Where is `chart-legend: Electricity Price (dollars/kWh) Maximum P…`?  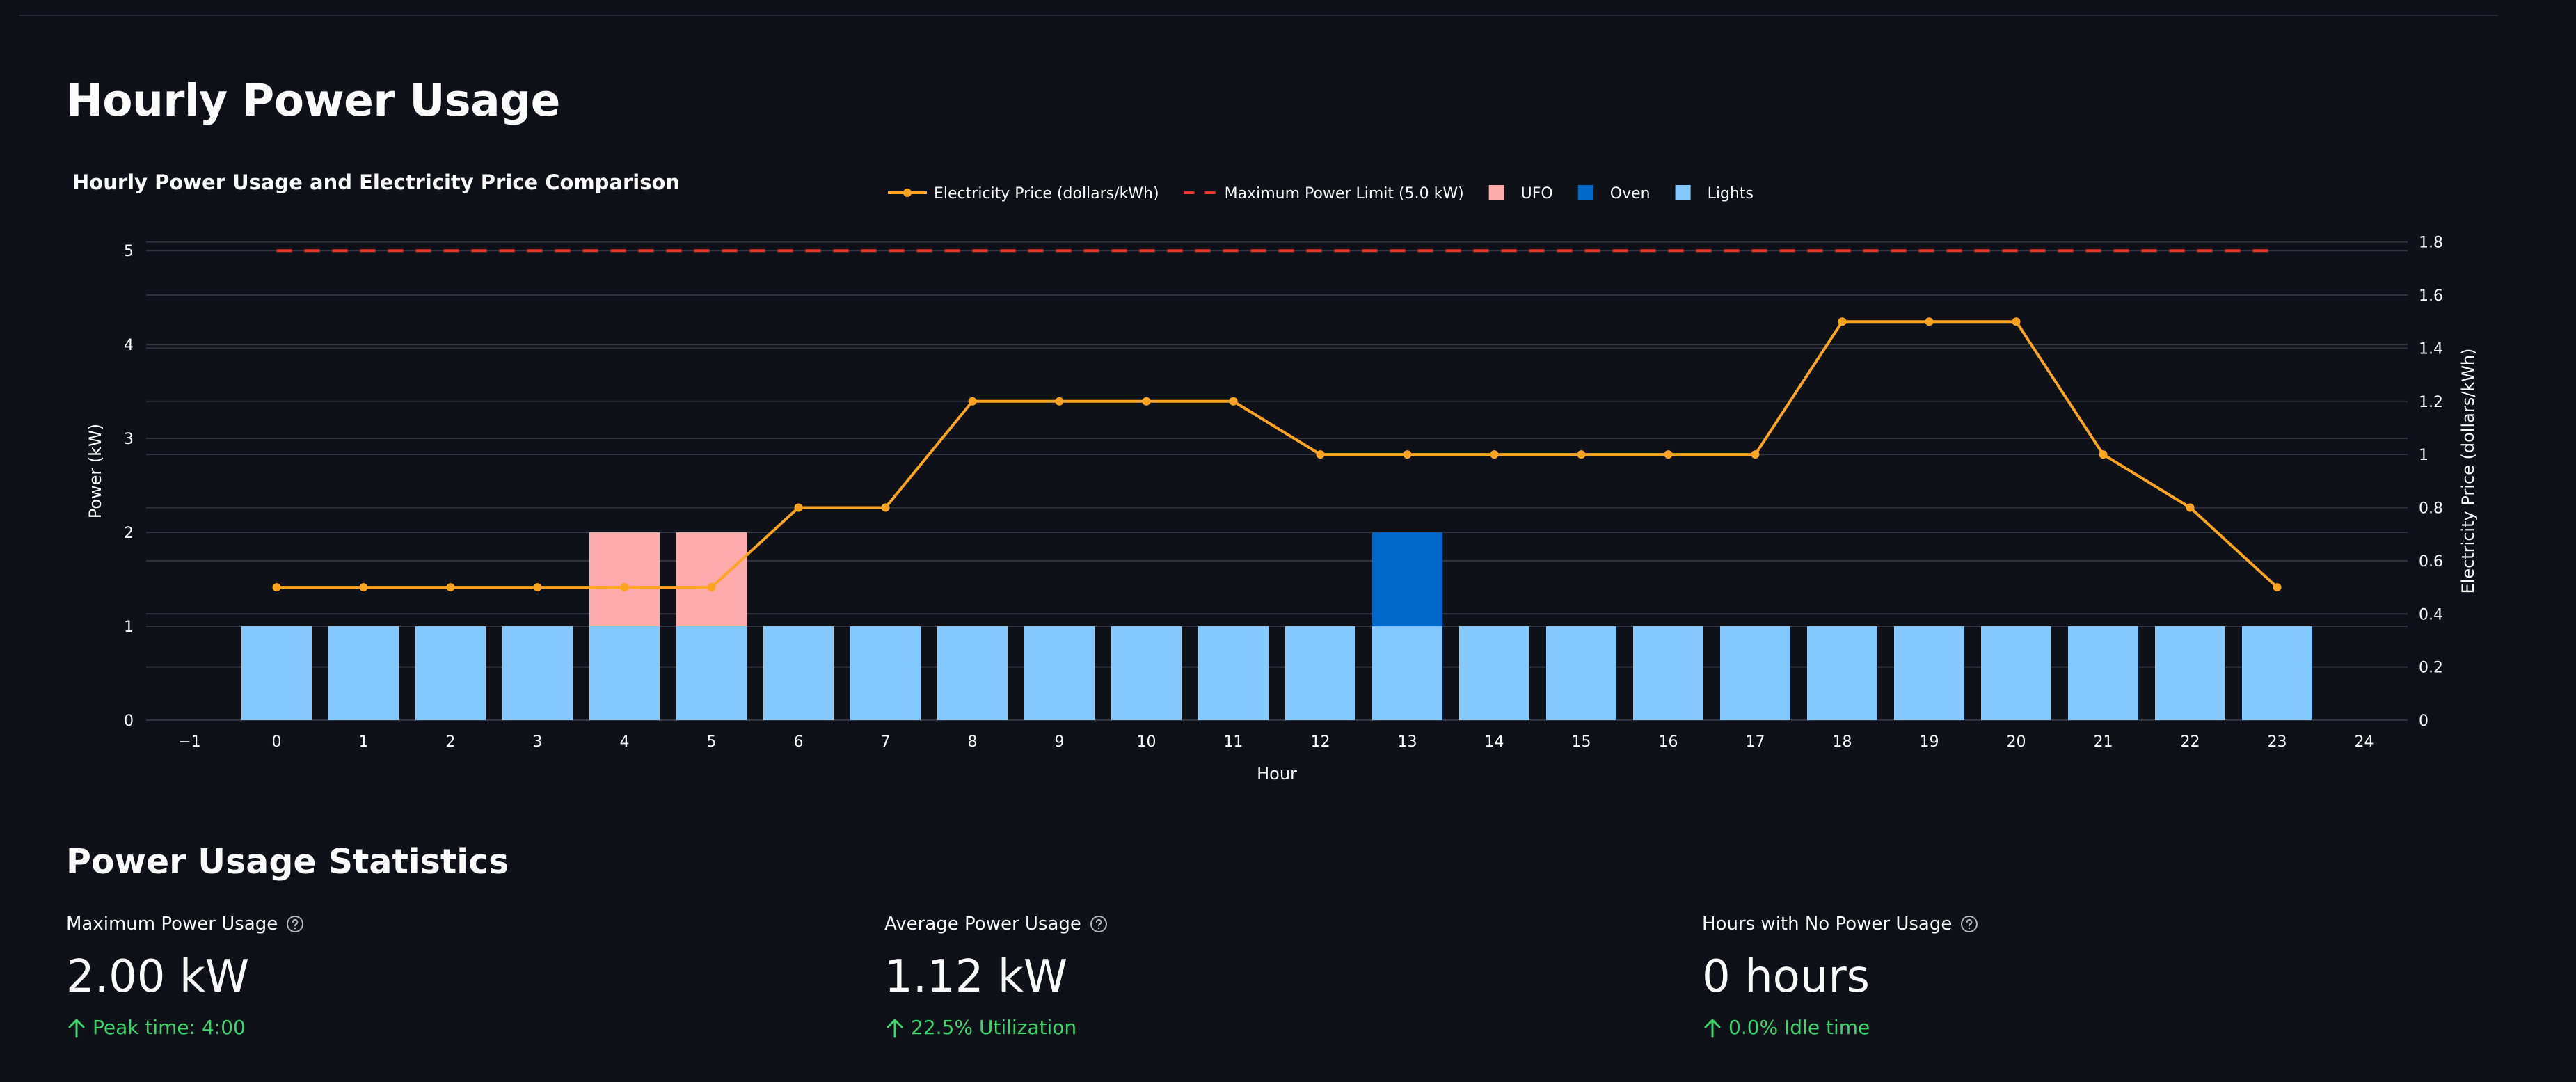 chart-legend: Electricity Price (dollars/kWh) Maximum P… is located at coordinates (1321, 193).